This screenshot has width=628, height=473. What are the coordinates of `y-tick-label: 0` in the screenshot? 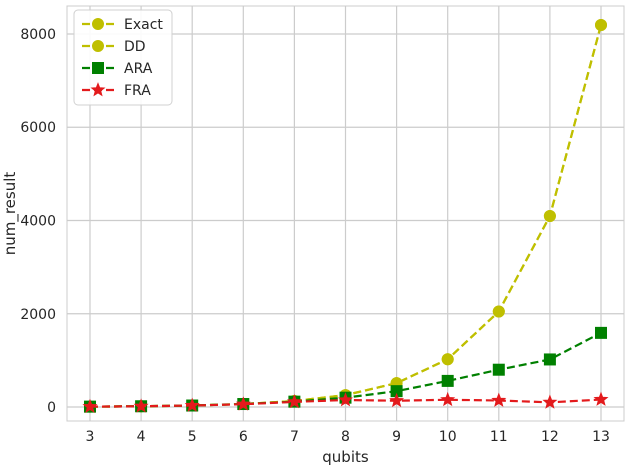 It's located at (51, 408).